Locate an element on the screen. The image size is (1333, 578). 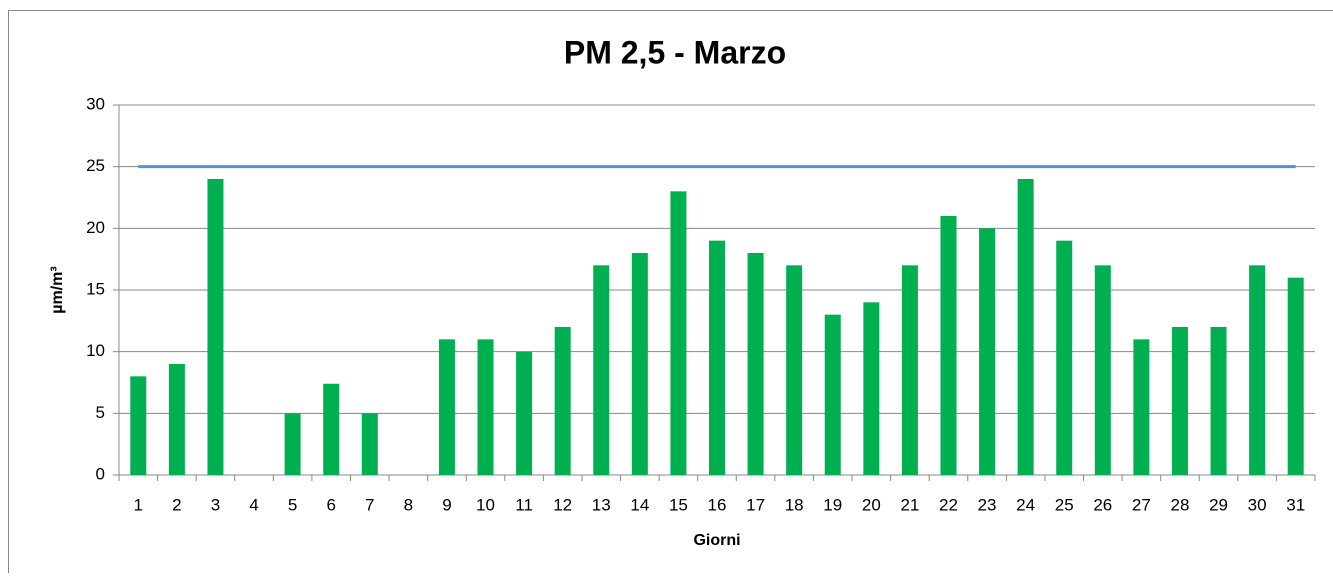
x-tick-label: 17 is located at coordinates (755, 504).